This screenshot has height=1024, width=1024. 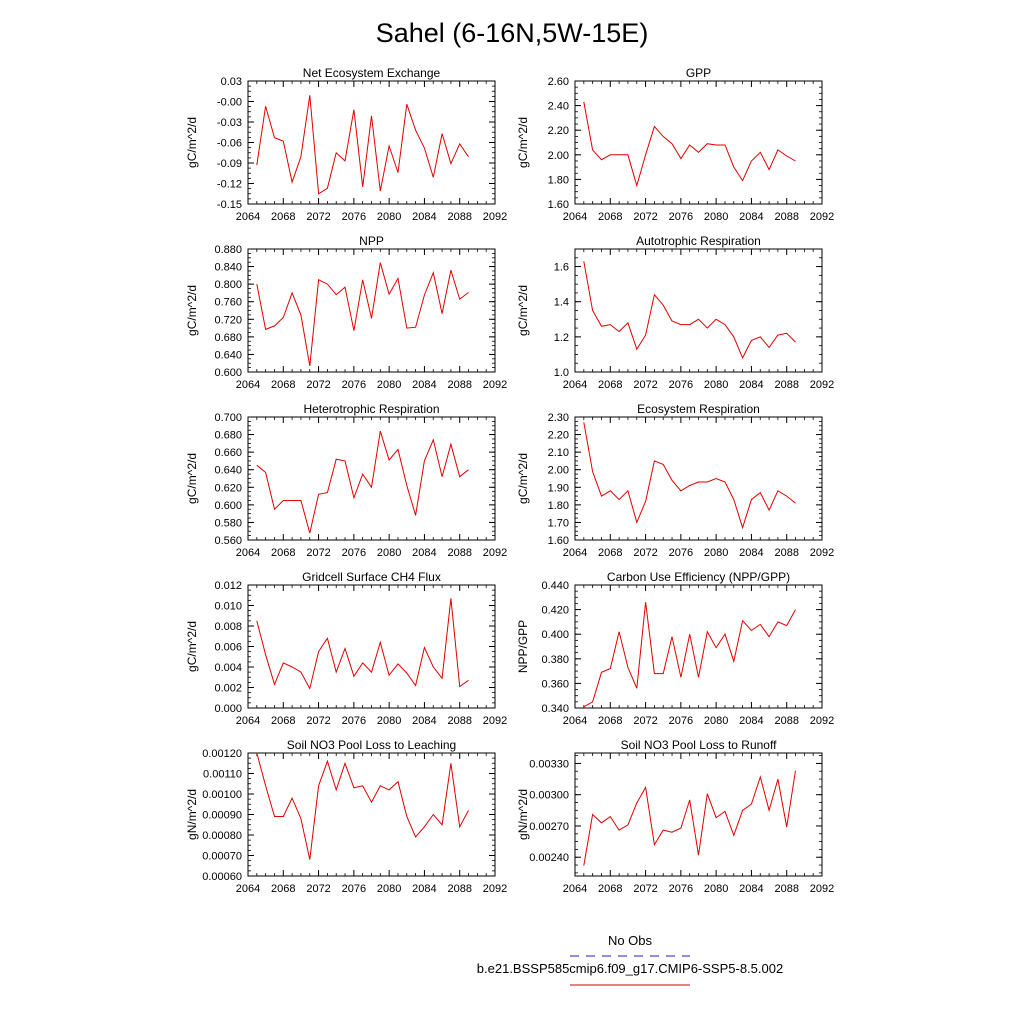 What do you see at coordinates (561, 268) in the screenshot?
I see `y-tick-label: 1.6` at bounding box center [561, 268].